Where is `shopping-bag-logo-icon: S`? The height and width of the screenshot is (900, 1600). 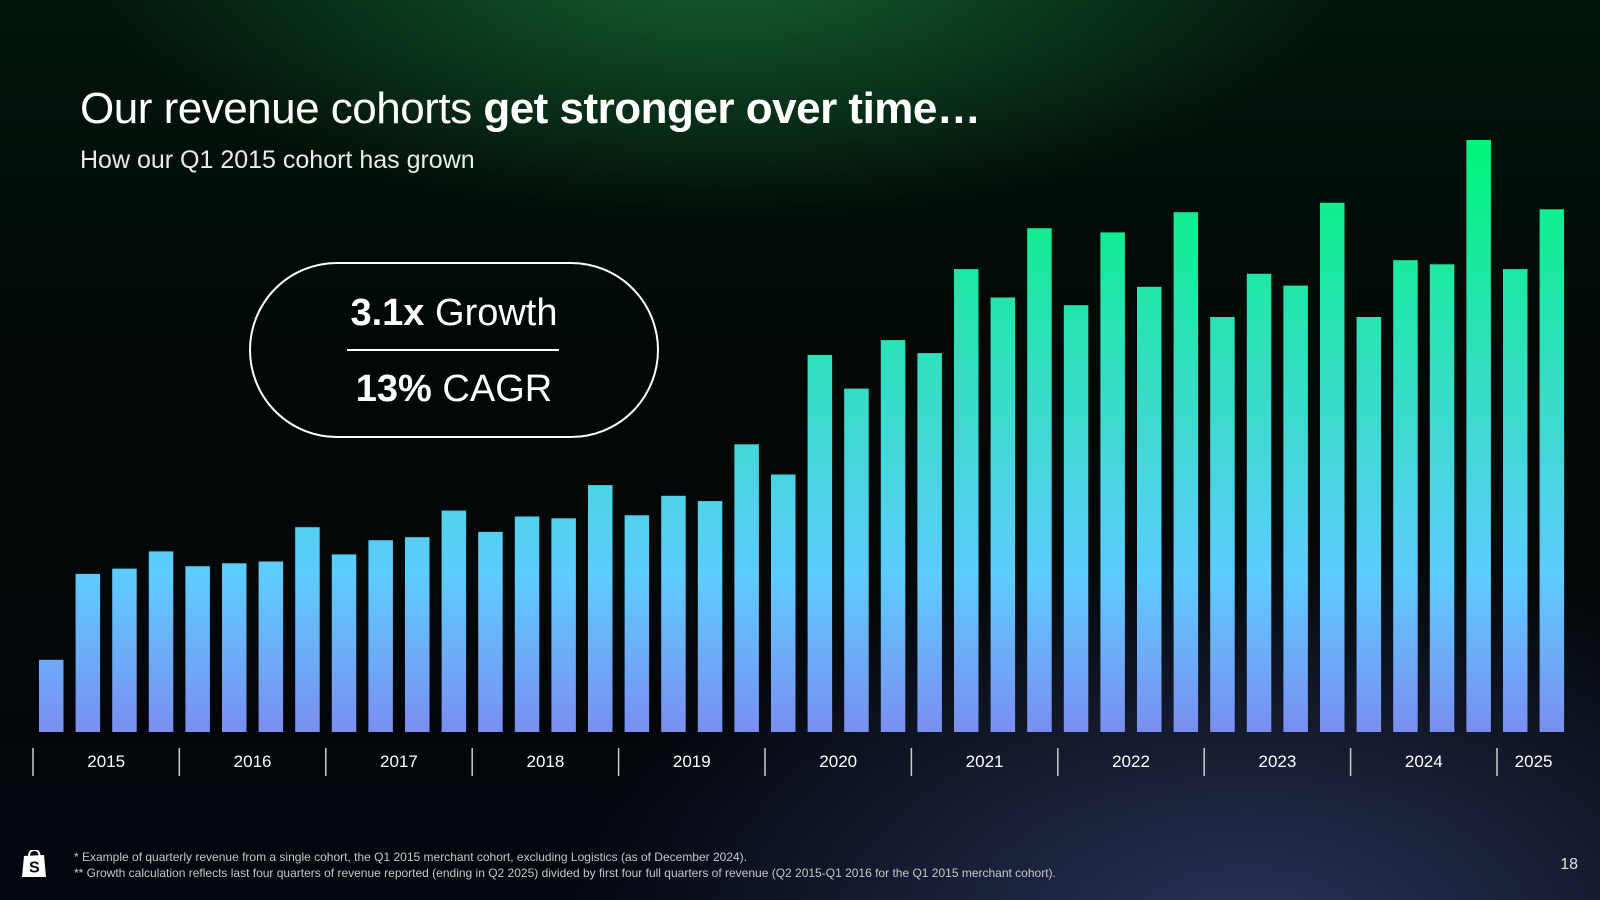 shopping-bag-logo-icon: S is located at coordinates (34, 863).